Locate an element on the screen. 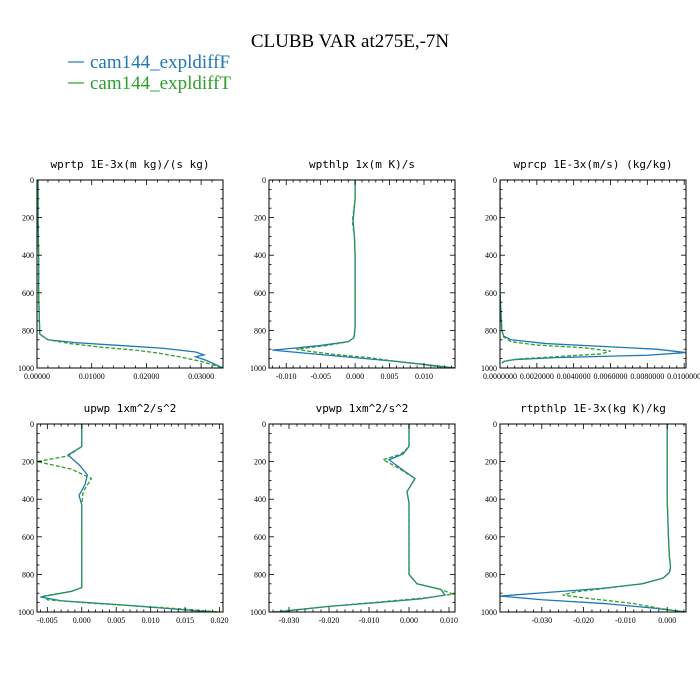 Image resolution: width=700 pixels, height=700 pixels. axis-frame-rtpthlp is located at coordinates (593, 518).